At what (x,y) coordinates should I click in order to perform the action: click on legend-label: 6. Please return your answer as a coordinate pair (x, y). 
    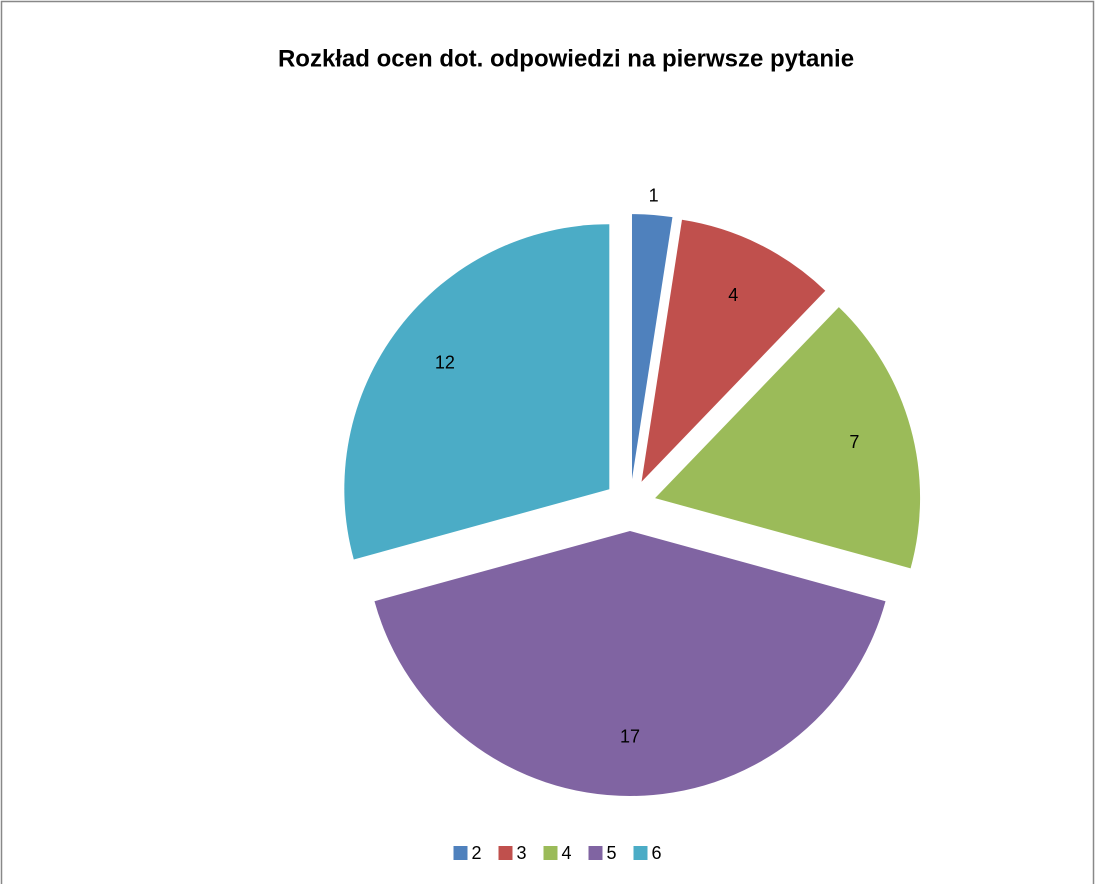
    Looking at the image, I should click on (657, 853).